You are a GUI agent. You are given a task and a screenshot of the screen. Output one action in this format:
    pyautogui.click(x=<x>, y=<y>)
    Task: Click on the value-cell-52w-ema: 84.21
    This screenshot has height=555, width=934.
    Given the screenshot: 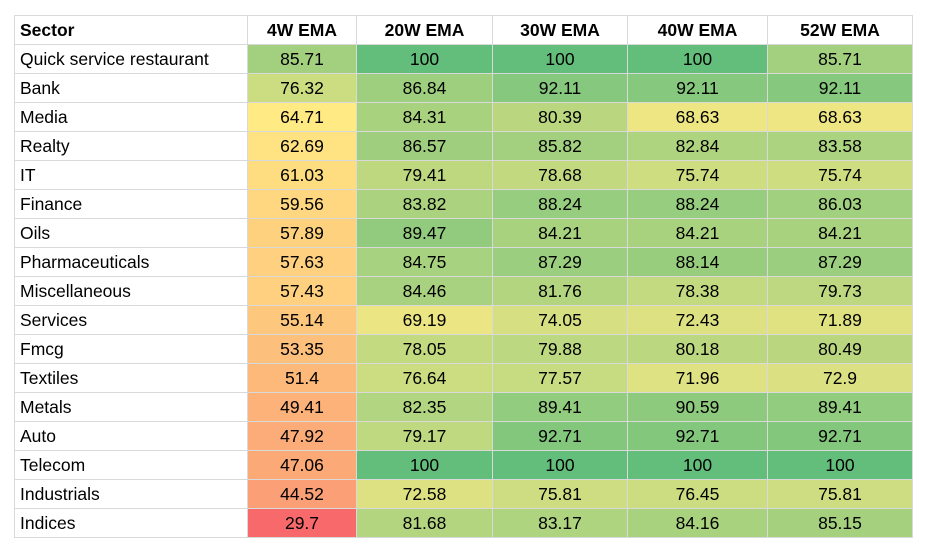 What is the action you would take?
    pyautogui.click(x=840, y=233)
    